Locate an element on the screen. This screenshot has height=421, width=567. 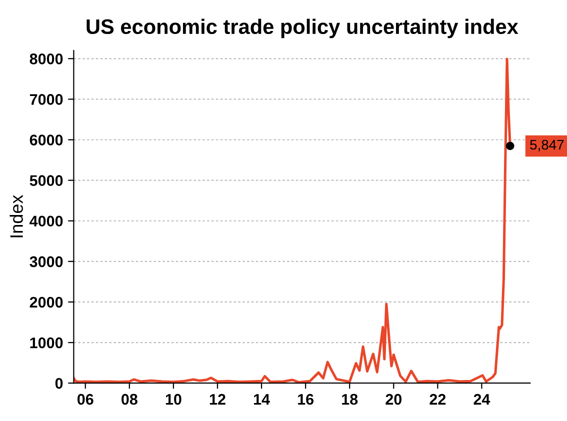
x-tick-label: 08 is located at coordinates (130, 399).